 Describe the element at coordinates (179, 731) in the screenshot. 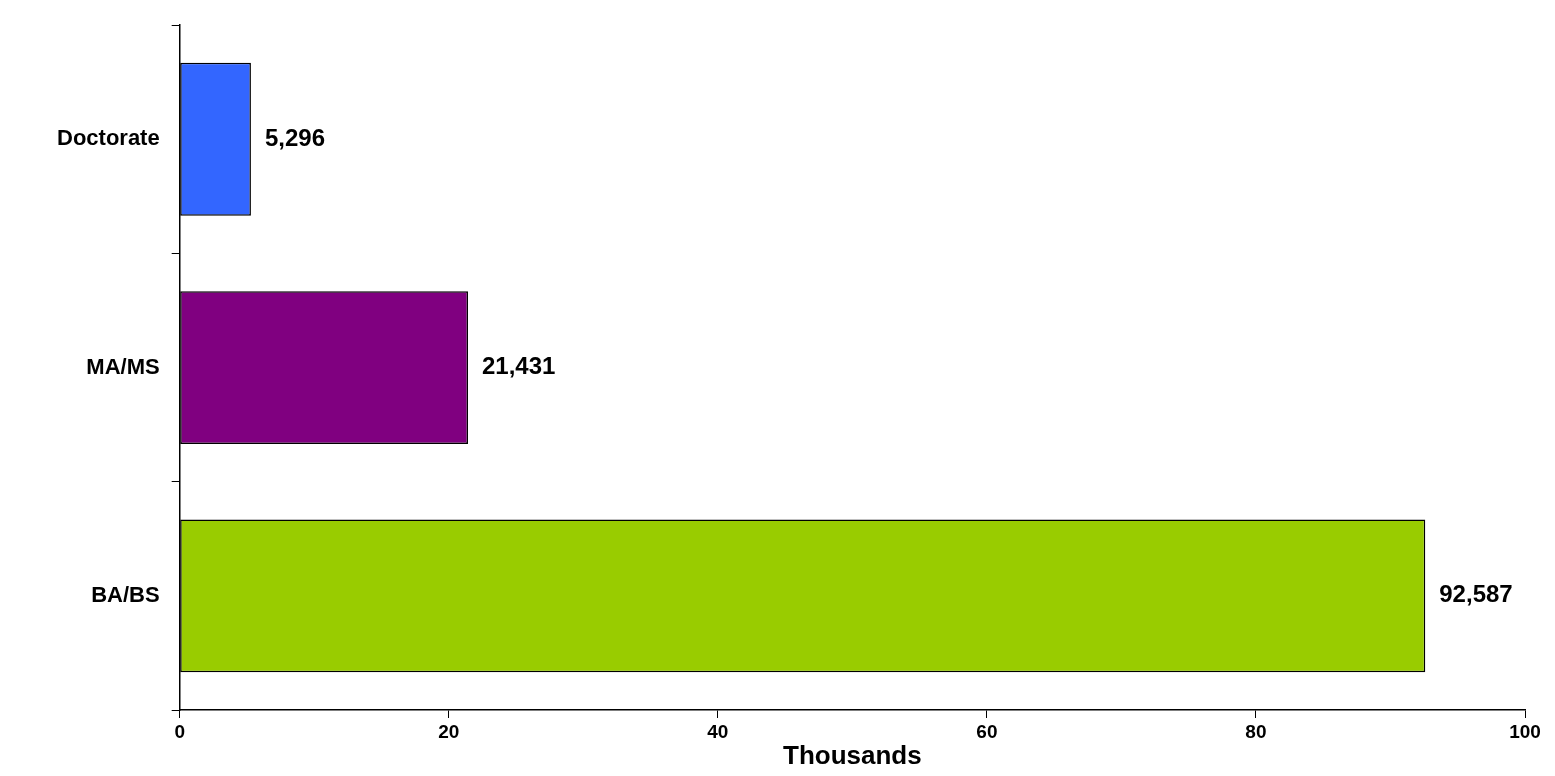

I see `x-tick-label: 0` at that location.